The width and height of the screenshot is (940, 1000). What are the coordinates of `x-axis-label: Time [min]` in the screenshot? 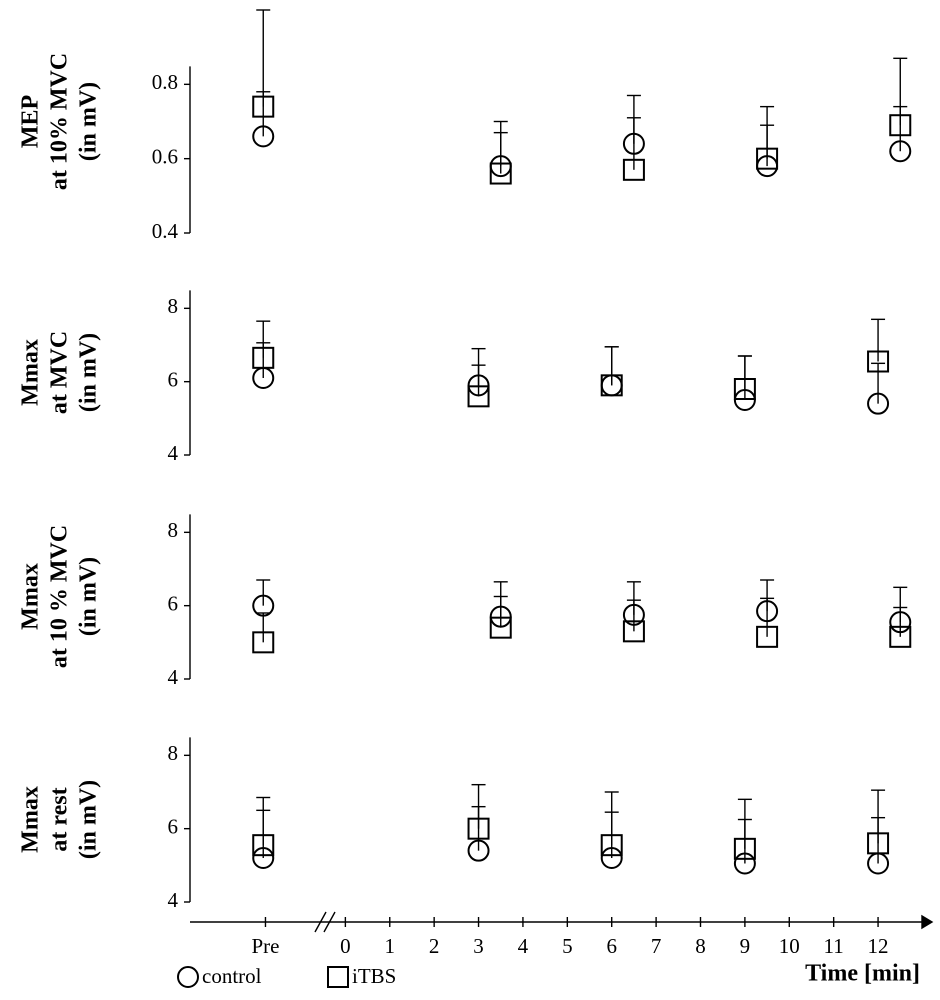 It's located at (862, 974).